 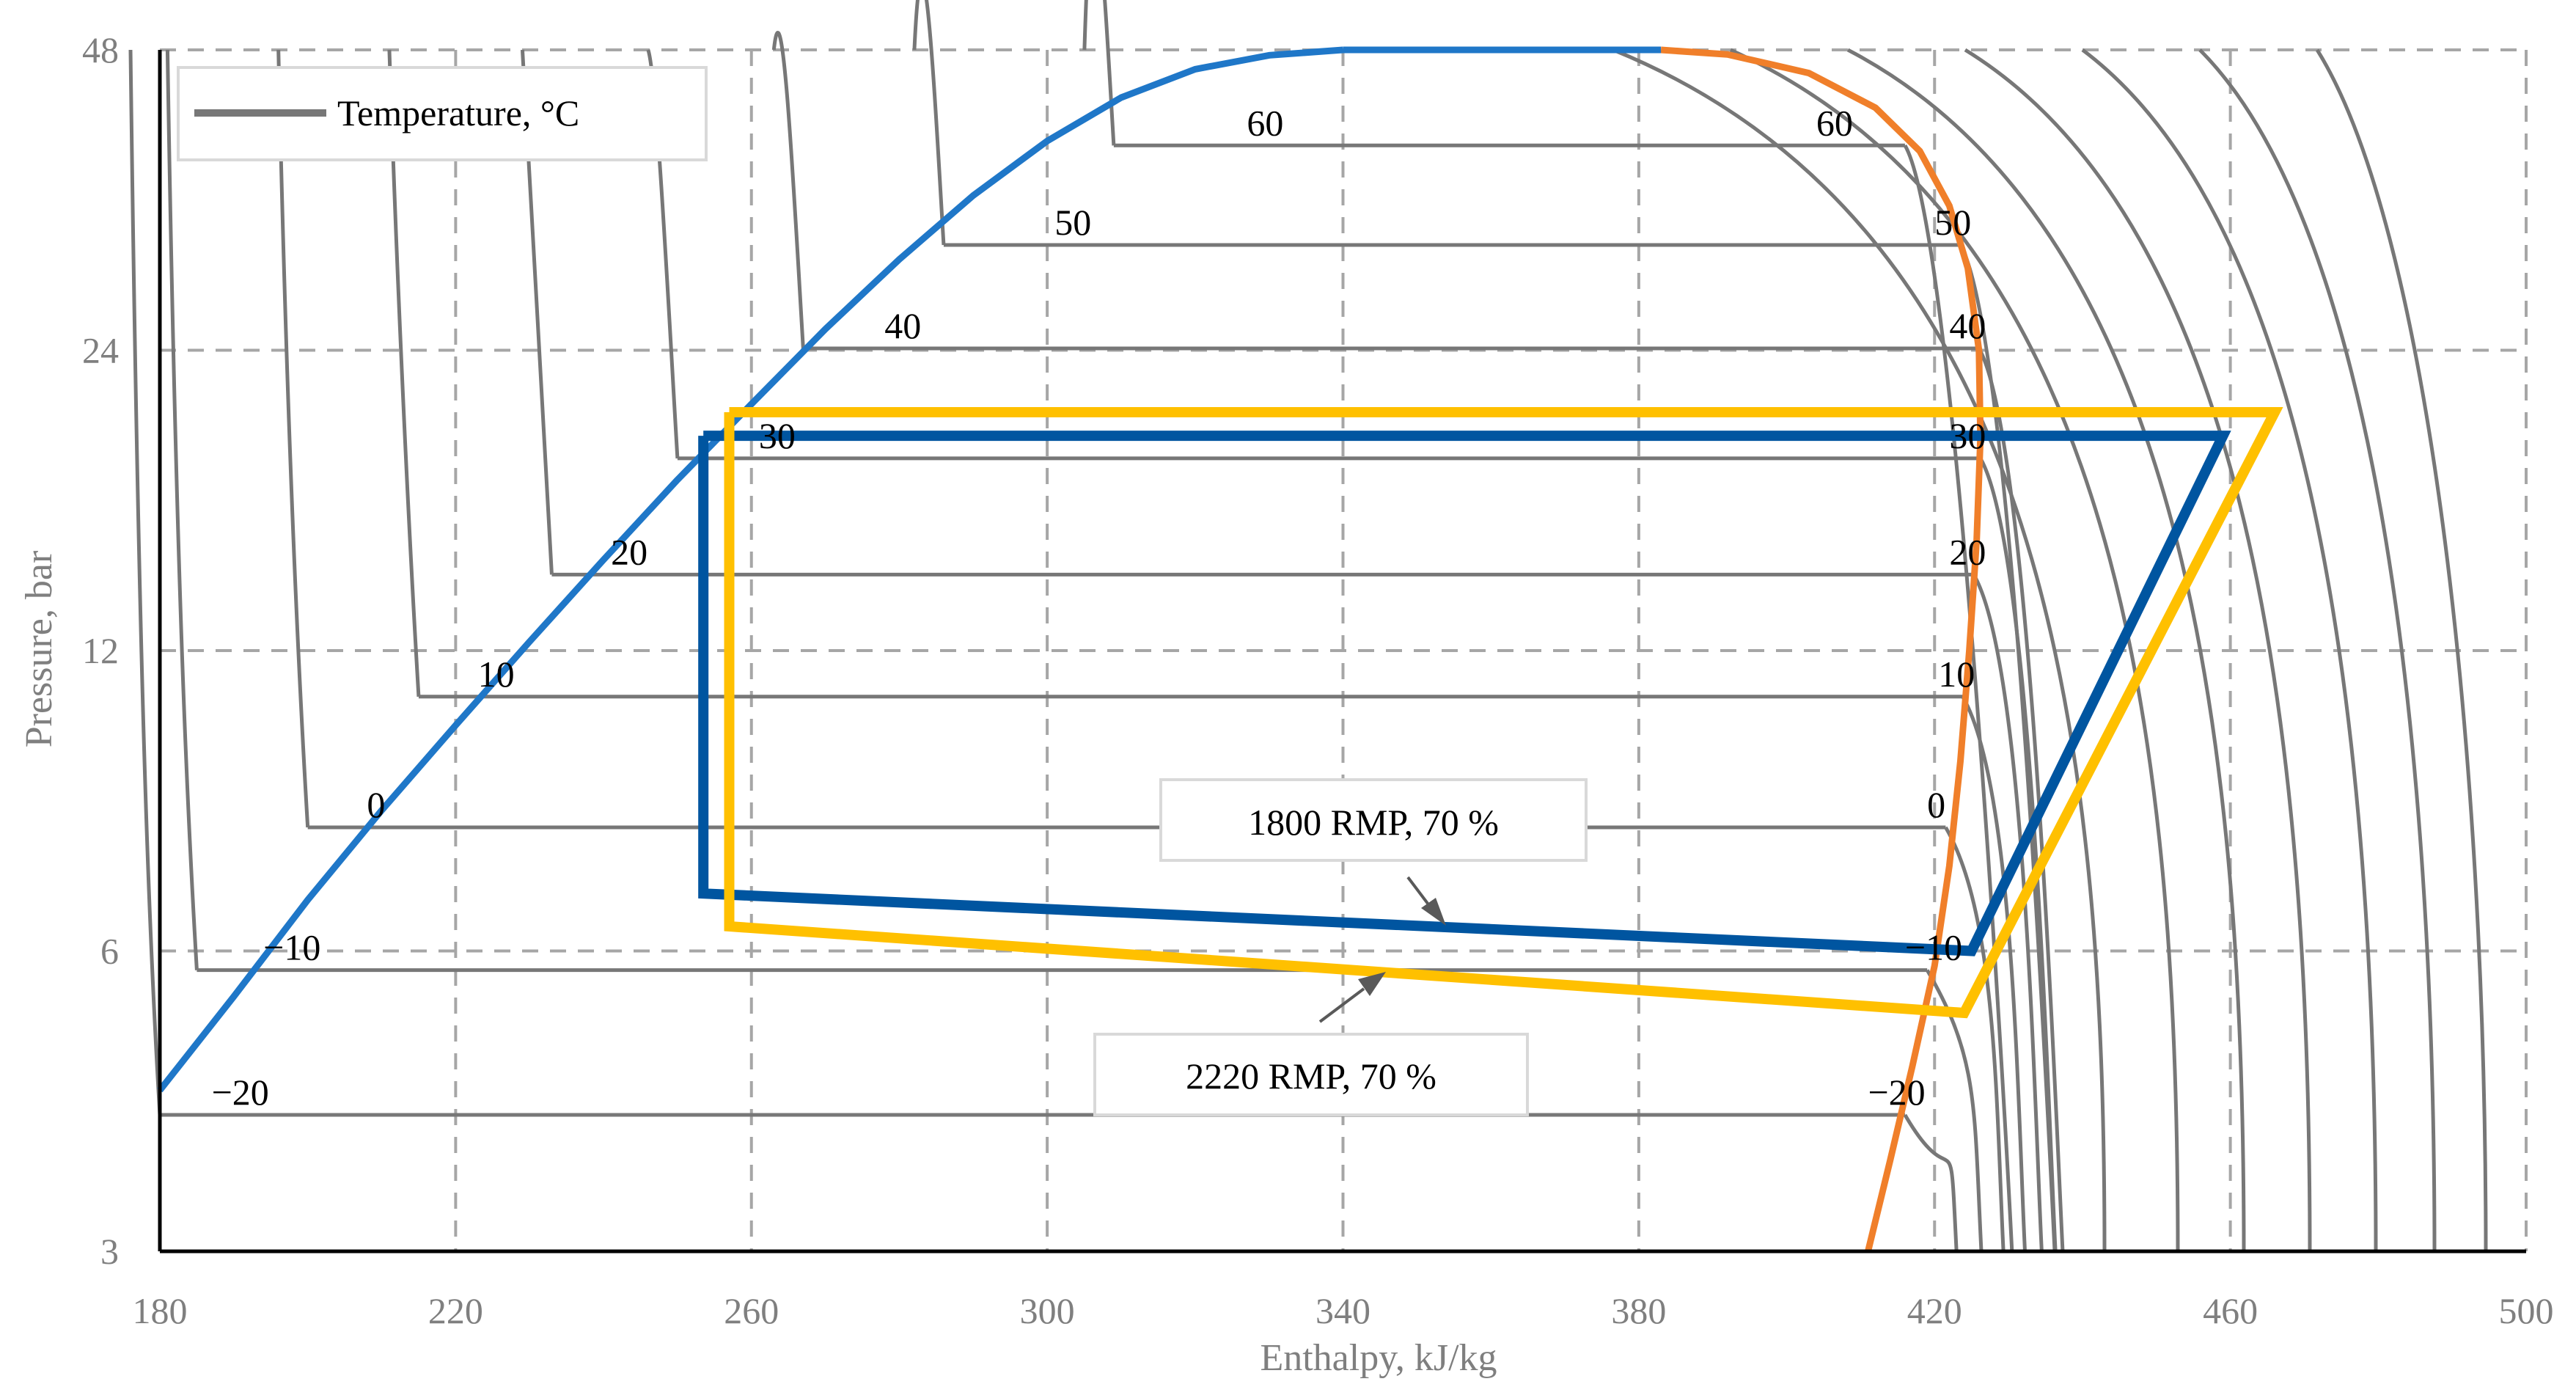 I want to click on y-tick-label: 48, so click(x=101, y=50).